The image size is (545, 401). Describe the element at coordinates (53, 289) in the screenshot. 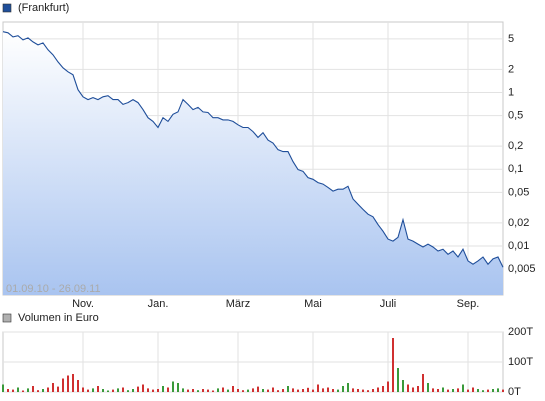

I see `date-range: 01.09.10 - 26.09.11` at that location.